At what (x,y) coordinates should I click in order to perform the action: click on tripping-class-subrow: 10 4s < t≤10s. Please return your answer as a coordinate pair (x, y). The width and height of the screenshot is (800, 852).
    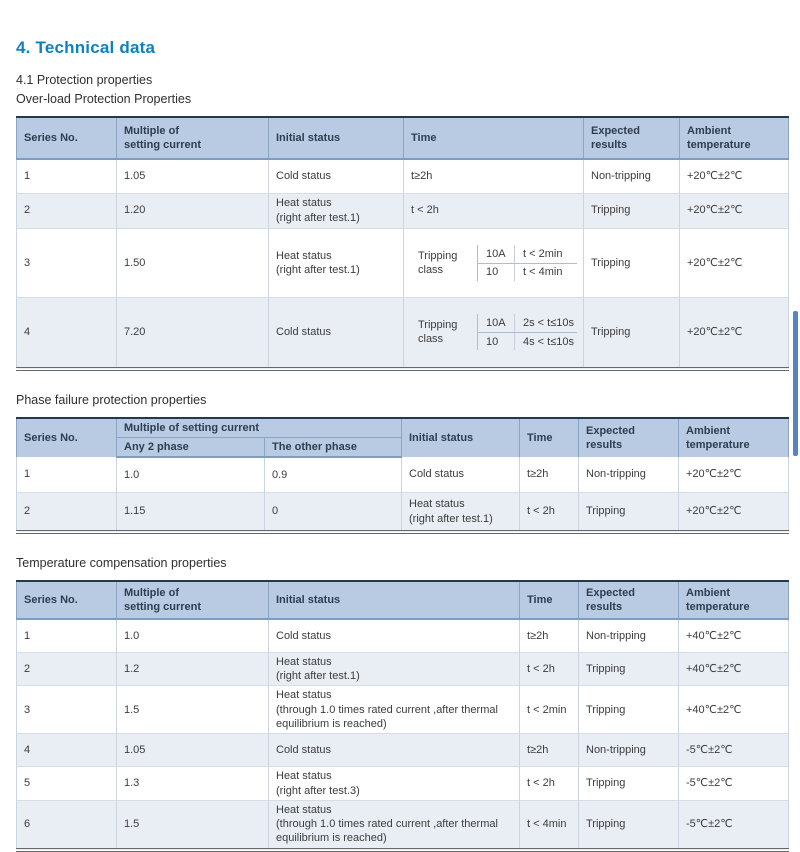
    Looking at the image, I should click on (527, 341).